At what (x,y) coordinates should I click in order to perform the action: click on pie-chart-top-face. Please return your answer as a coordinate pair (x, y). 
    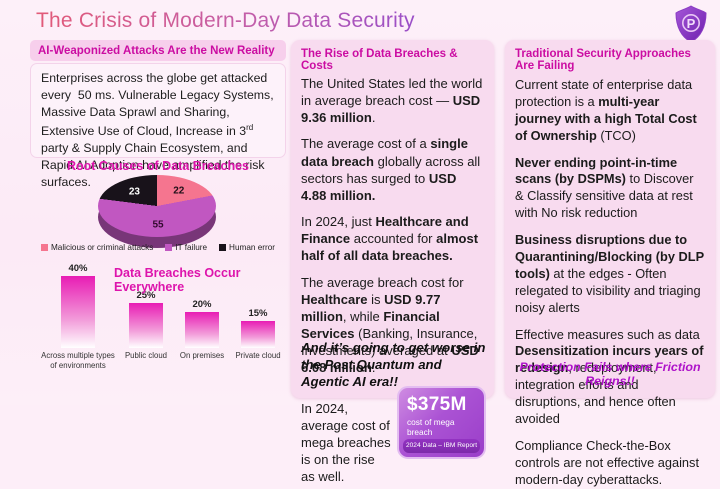
    Looking at the image, I should click on (157, 206).